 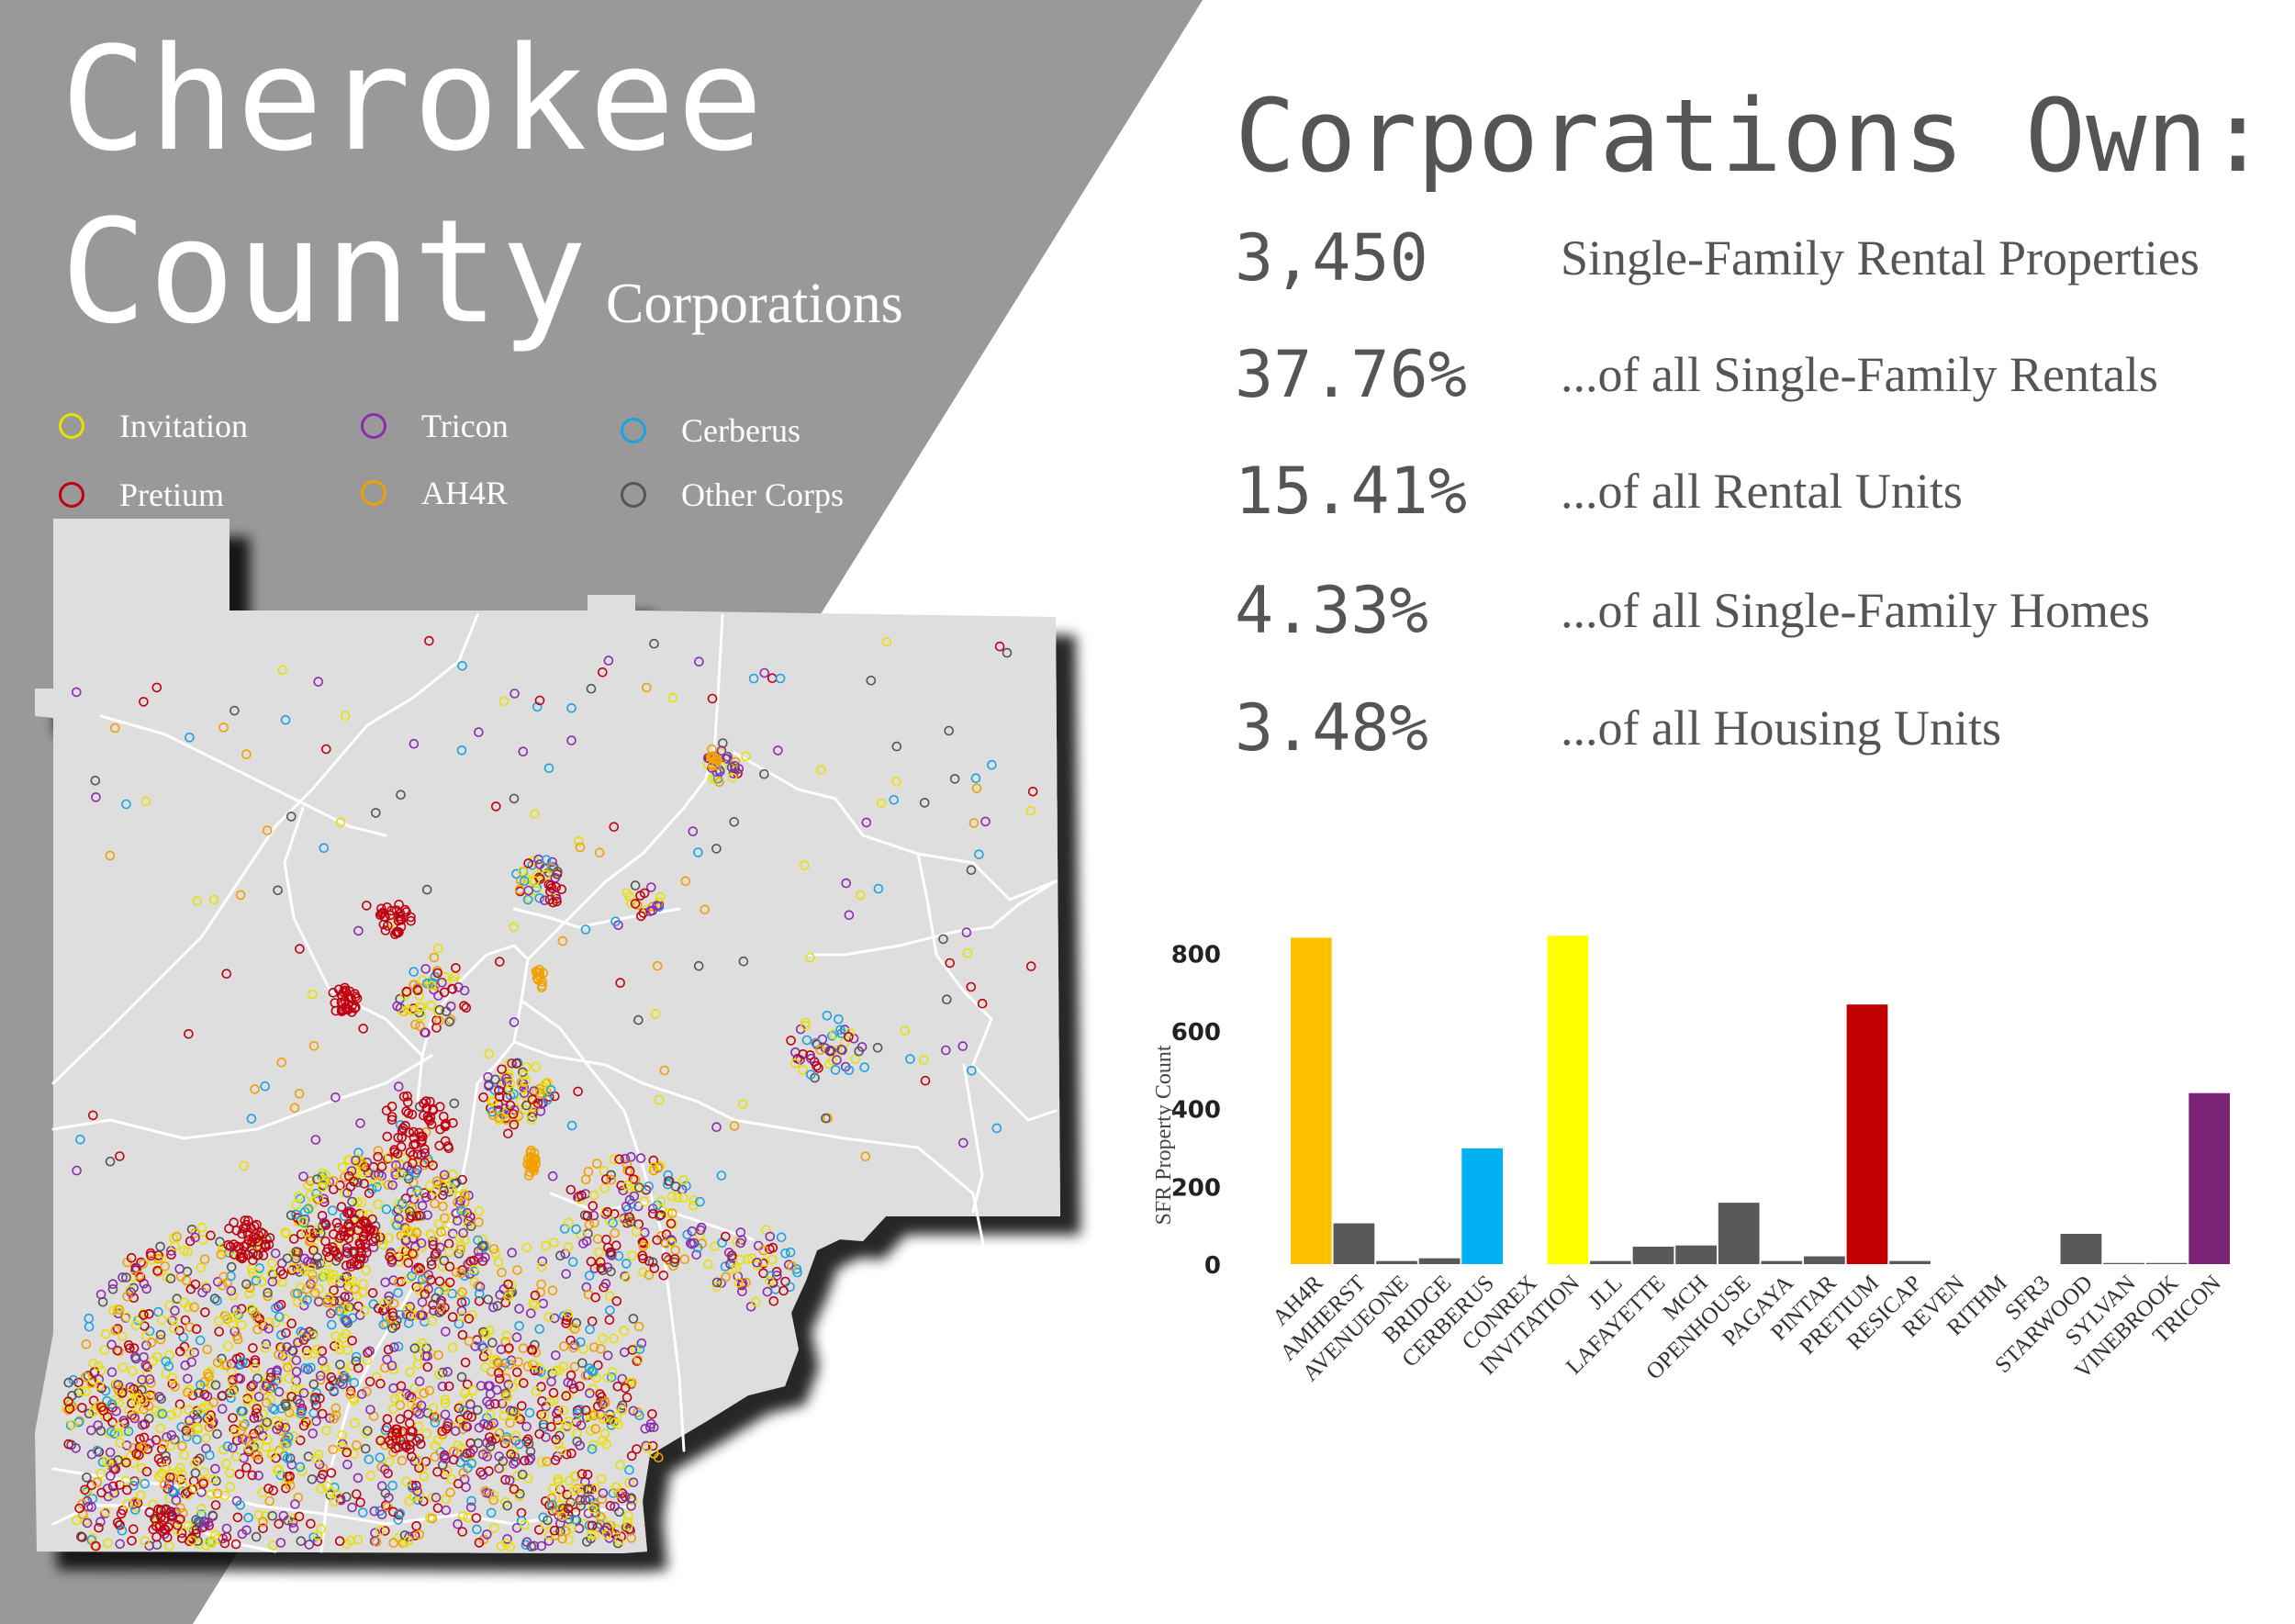 What do you see at coordinates (1164, 1135) in the screenshot?
I see `y-axis-label: SFR Property Count` at bounding box center [1164, 1135].